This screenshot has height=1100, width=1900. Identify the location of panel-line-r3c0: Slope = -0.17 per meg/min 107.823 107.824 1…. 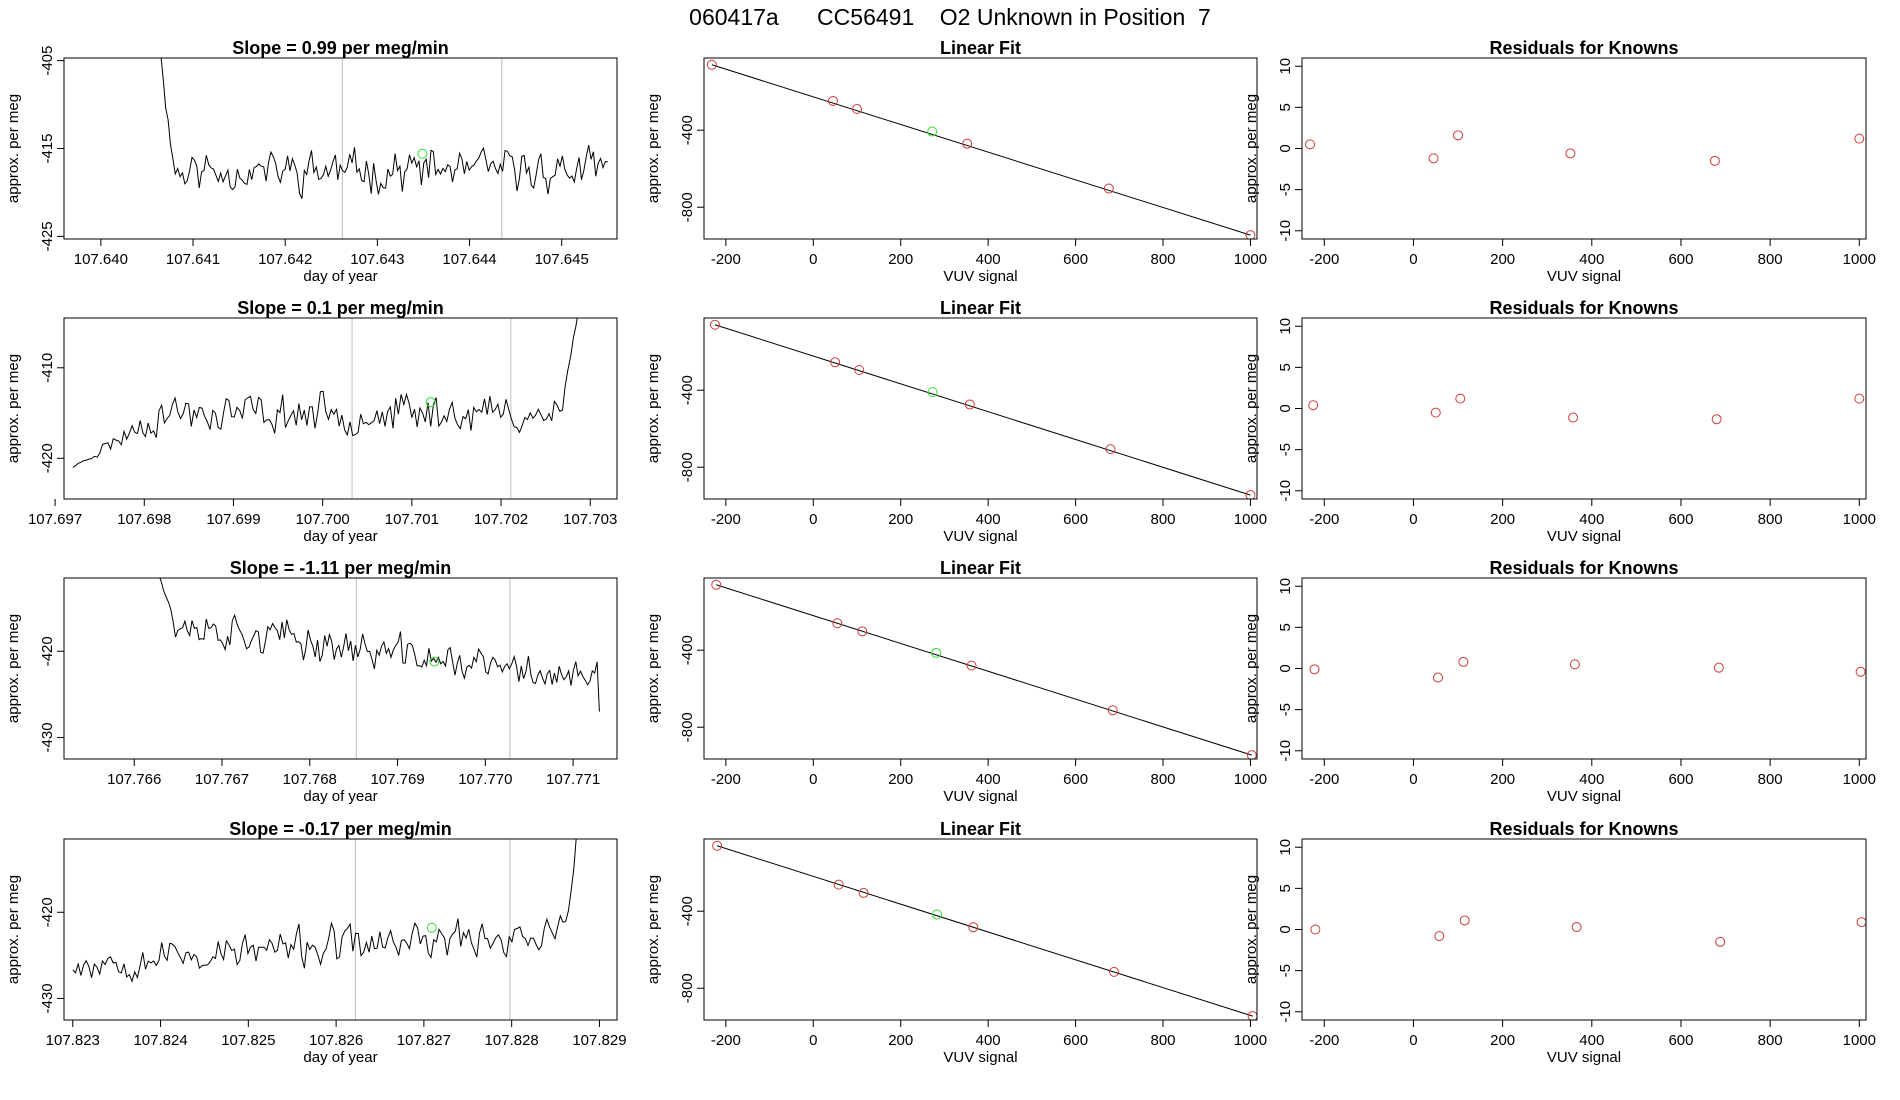
(316, 942).